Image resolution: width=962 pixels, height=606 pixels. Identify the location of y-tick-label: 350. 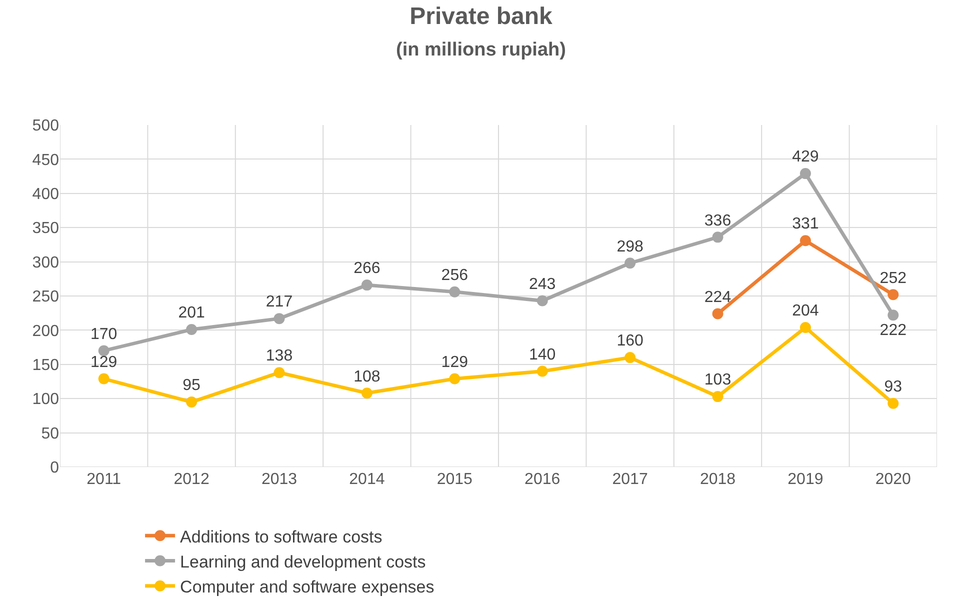
(46, 229).